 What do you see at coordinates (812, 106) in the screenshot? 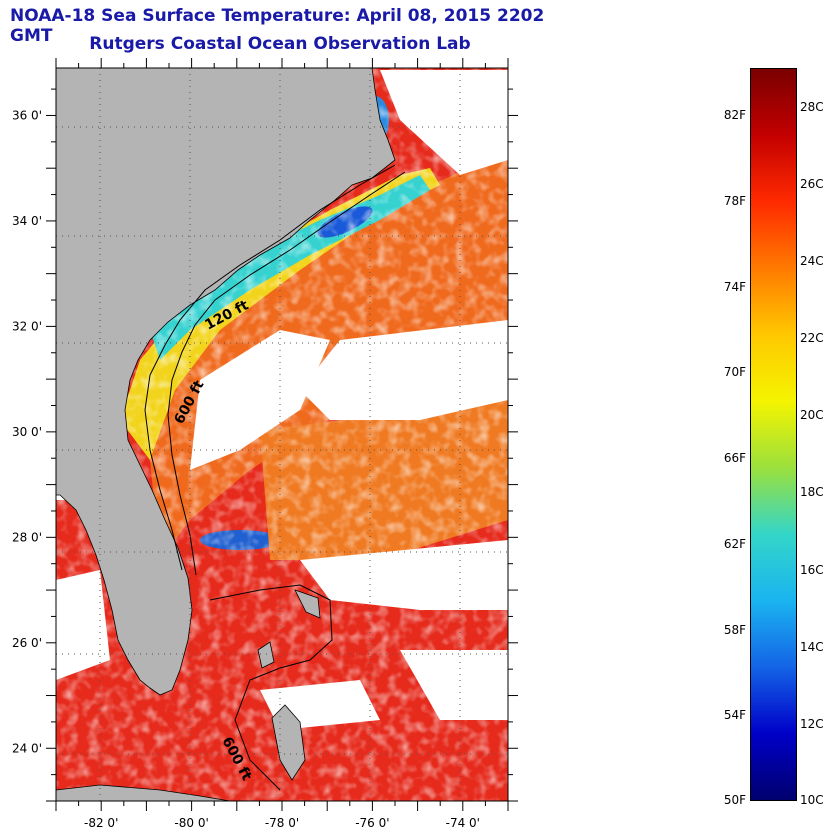
I see `colorbar-c-label: 28C` at bounding box center [812, 106].